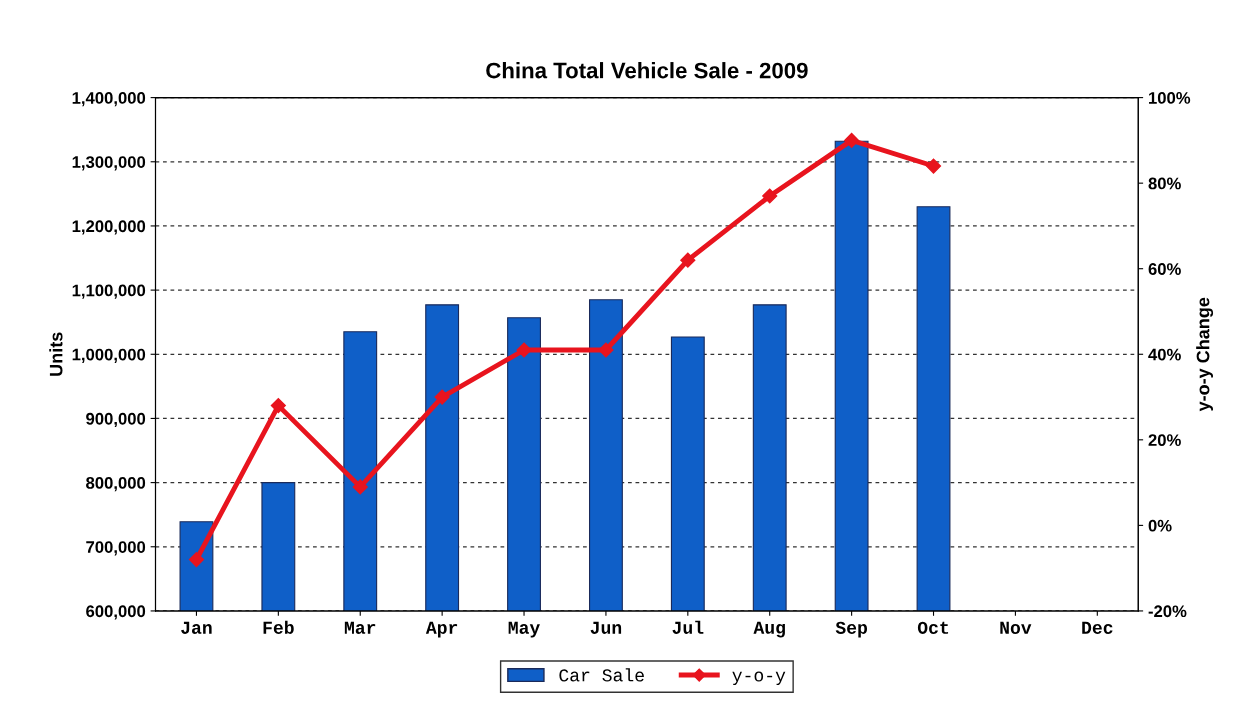 Image resolution: width=1244 pixels, height=723 pixels. What do you see at coordinates (1016, 627) in the screenshot?
I see `x-tick-label: Nov` at bounding box center [1016, 627].